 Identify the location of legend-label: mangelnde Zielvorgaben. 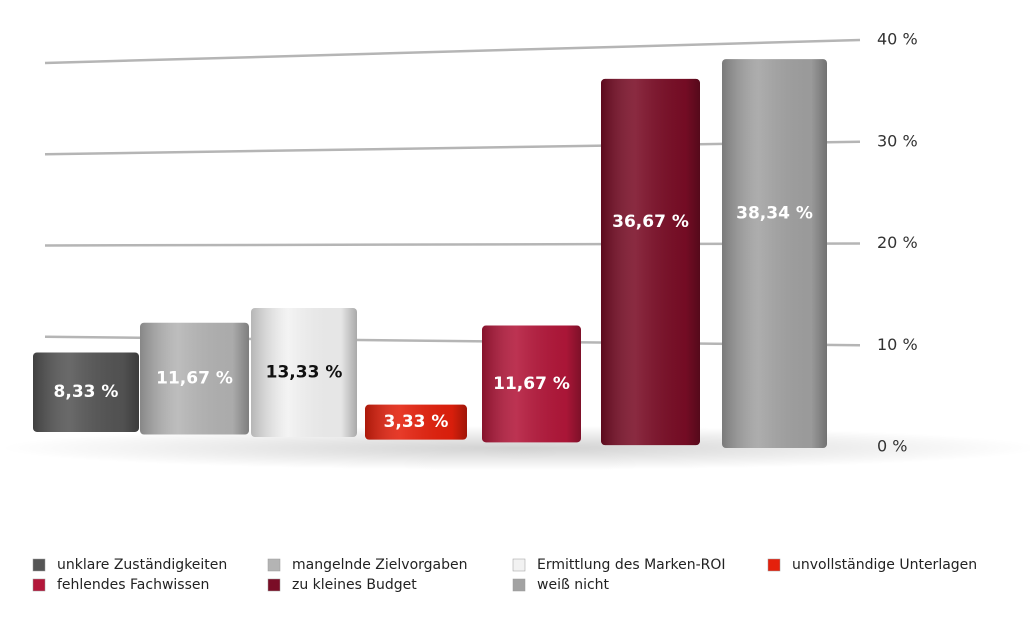
(380, 565).